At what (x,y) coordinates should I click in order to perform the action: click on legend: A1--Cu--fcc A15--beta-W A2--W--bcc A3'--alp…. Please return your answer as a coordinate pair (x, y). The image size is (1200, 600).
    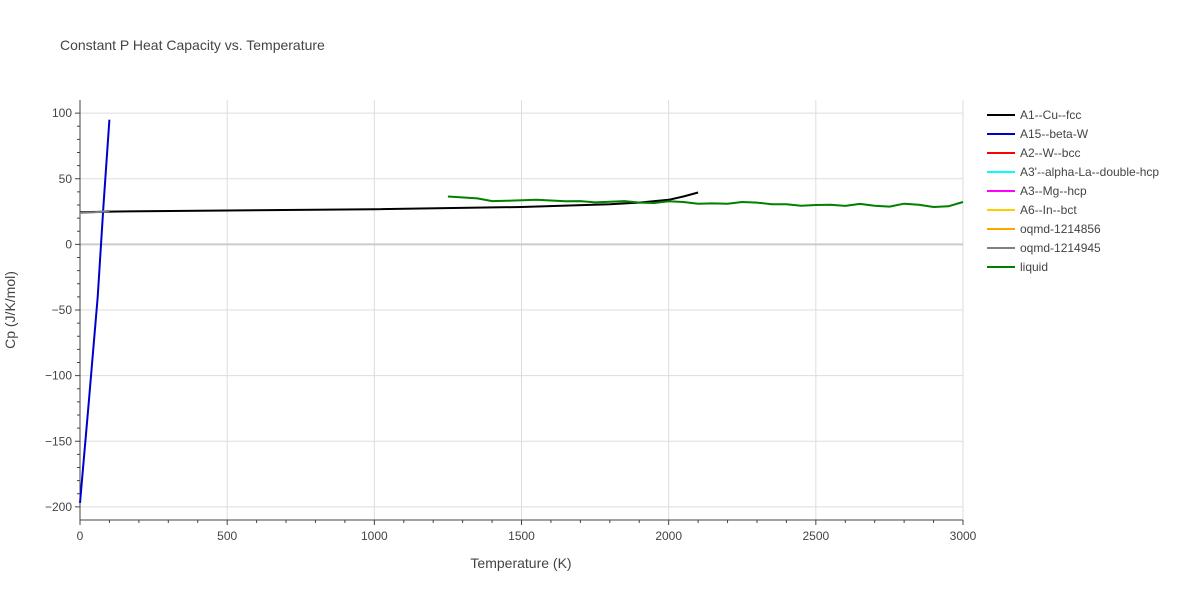
    Looking at the image, I should click on (1073, 191).